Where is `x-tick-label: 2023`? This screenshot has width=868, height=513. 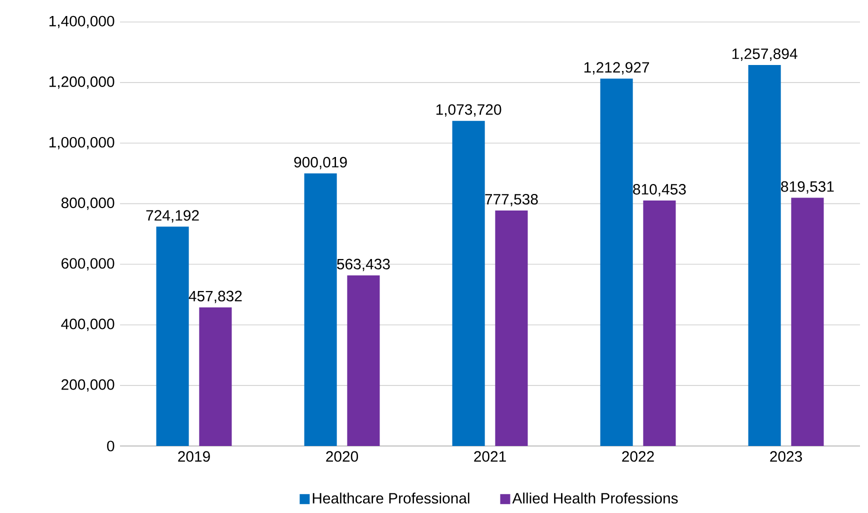
x-tick-label: 2023 is located at coordinates (786, 456).